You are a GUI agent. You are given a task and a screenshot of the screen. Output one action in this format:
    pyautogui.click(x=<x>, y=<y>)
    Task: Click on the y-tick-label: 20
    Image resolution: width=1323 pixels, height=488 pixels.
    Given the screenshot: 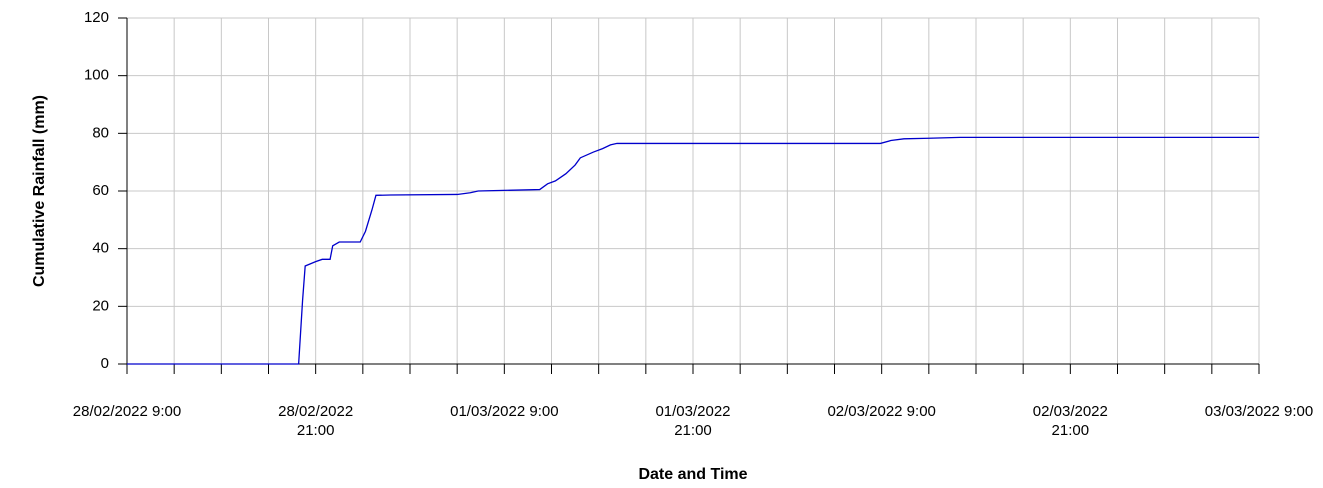 What is the action you would take?
    pyautogui.click(x=100, y=305)
    